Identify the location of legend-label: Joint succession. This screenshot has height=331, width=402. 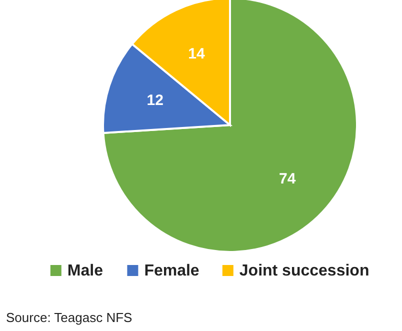
(304, 271).